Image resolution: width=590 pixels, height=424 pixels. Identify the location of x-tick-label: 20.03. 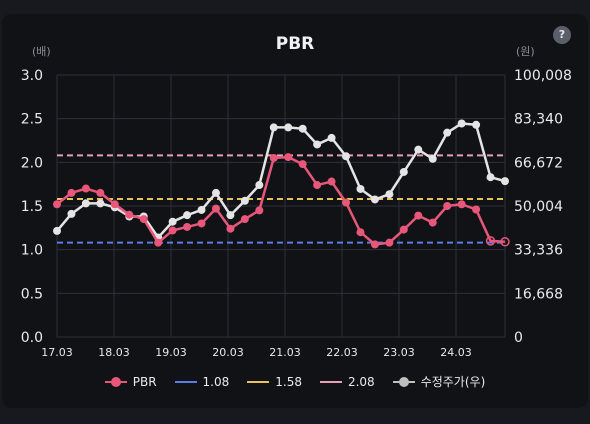
(228, 352).